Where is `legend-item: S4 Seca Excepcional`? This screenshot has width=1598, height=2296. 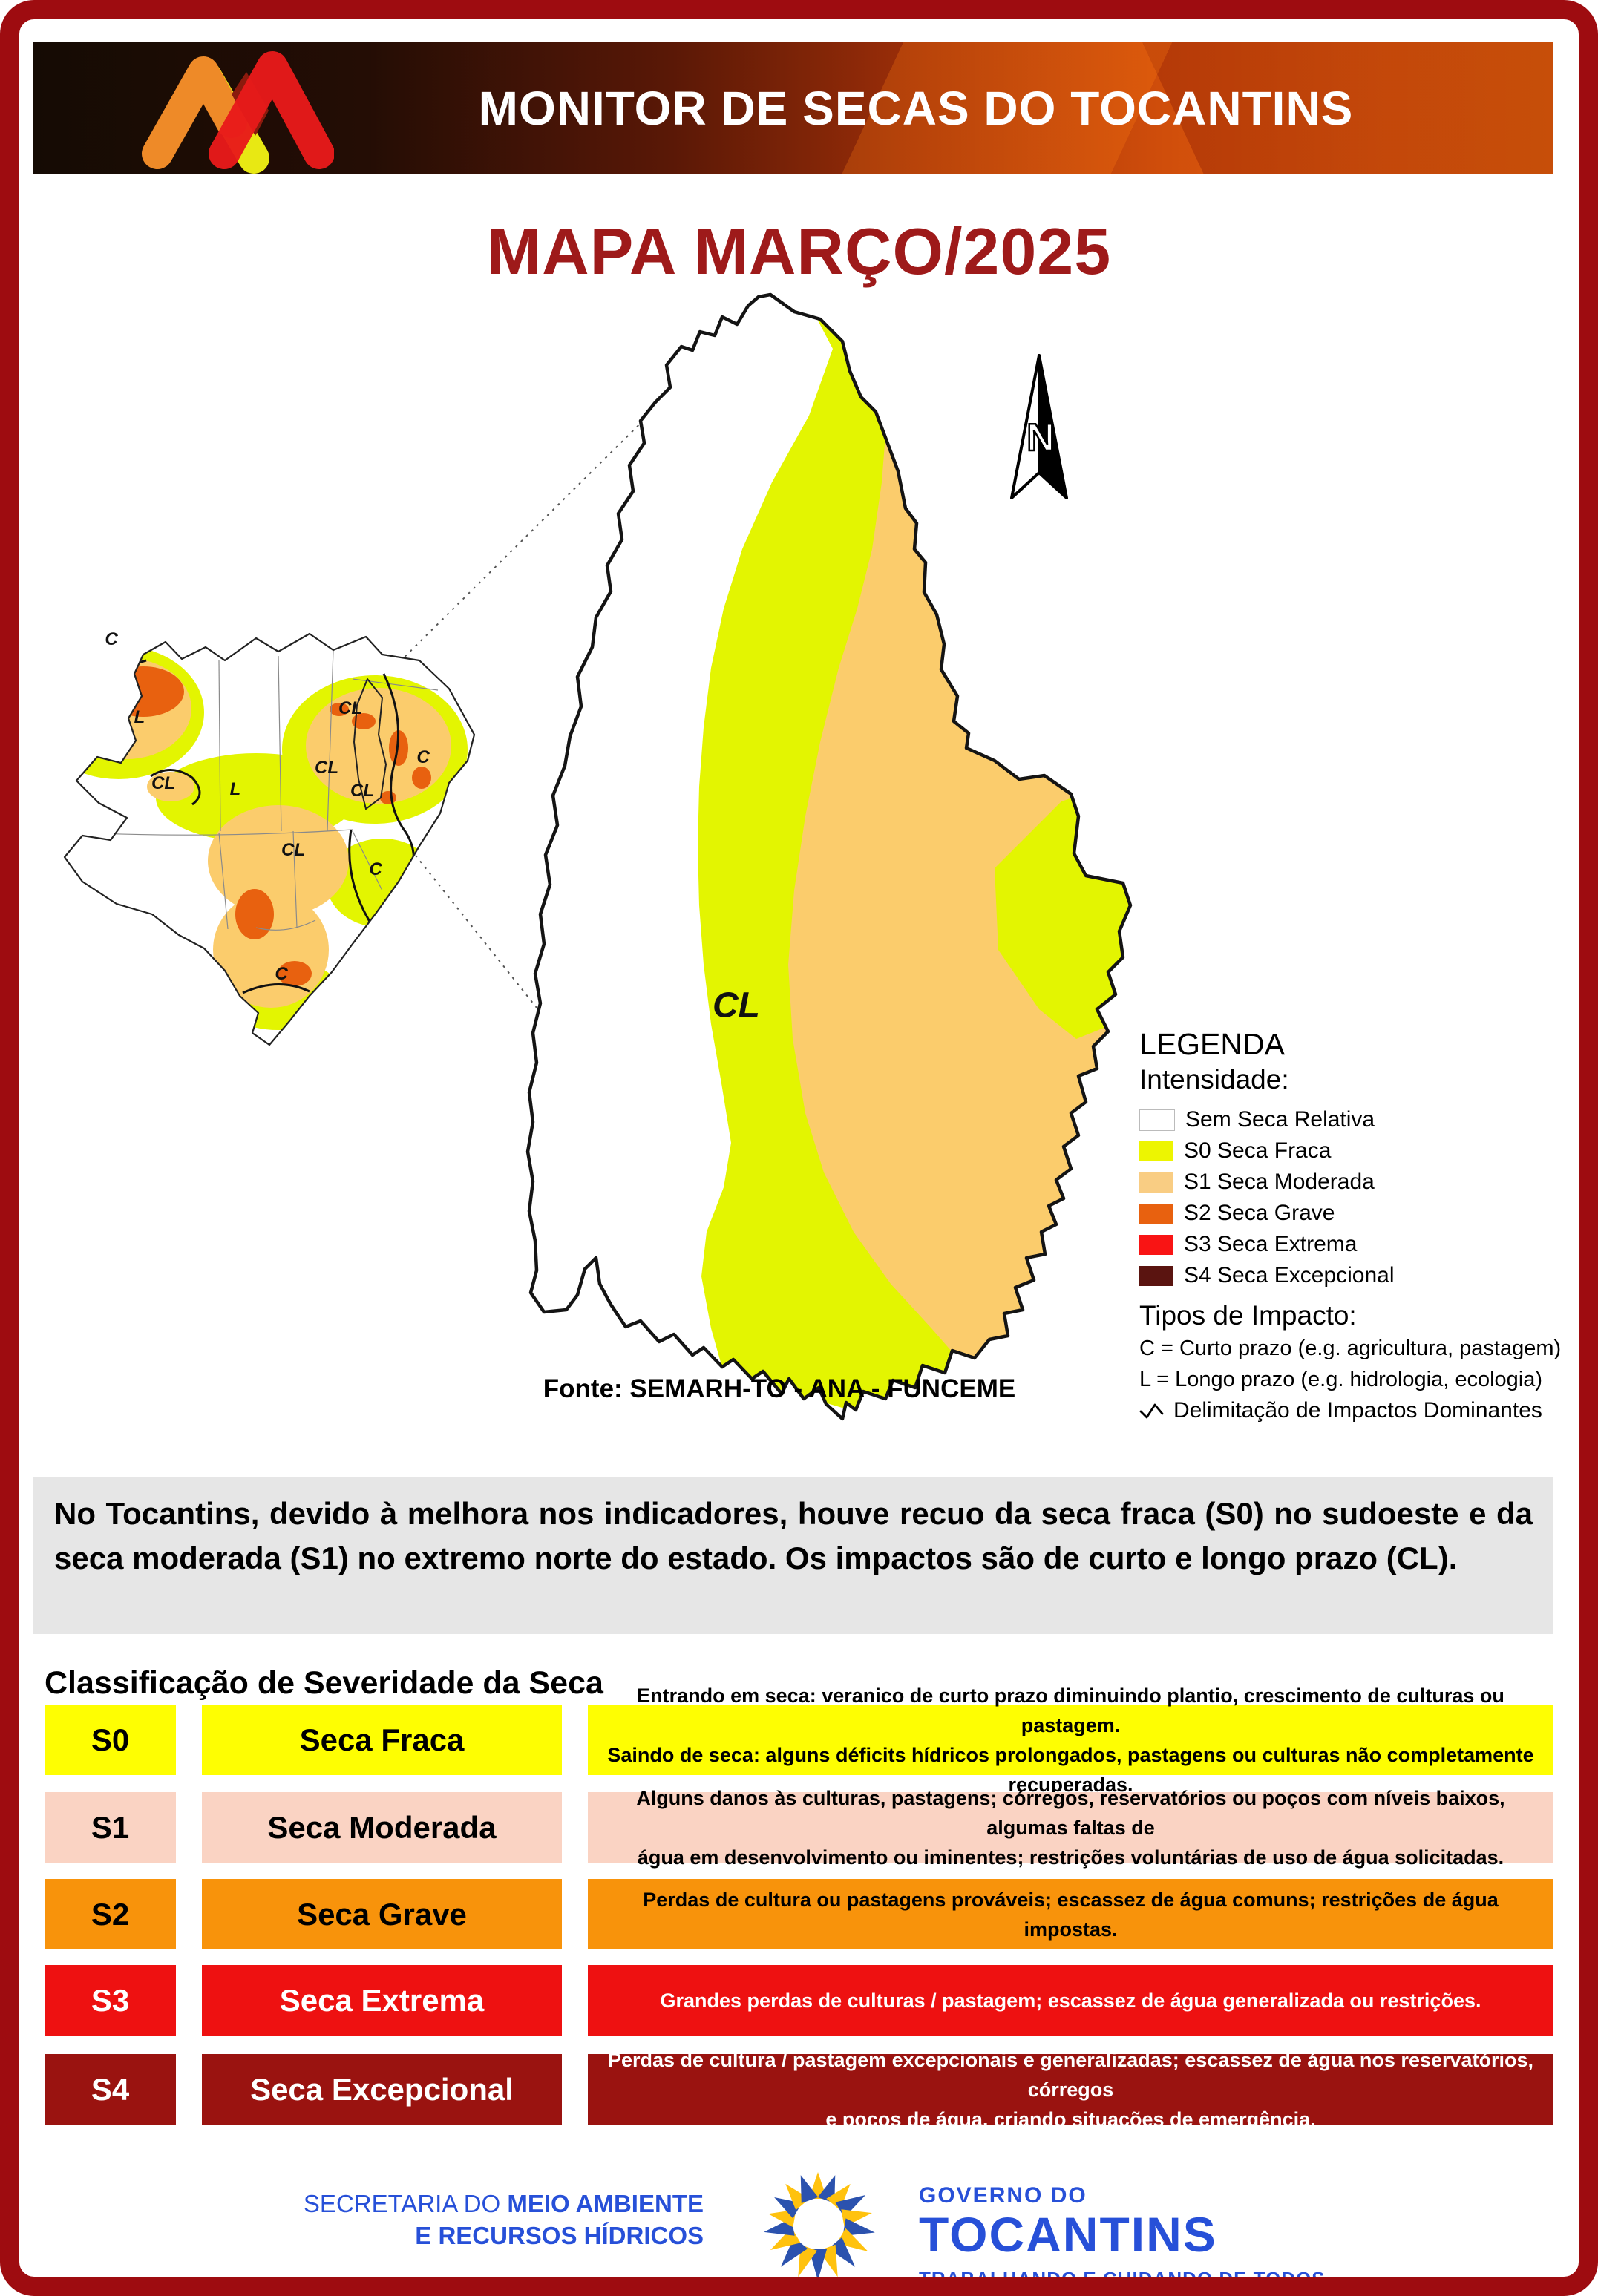 legend-item: S4 Seca Excepcional is located at coordinates (1356, 1275).